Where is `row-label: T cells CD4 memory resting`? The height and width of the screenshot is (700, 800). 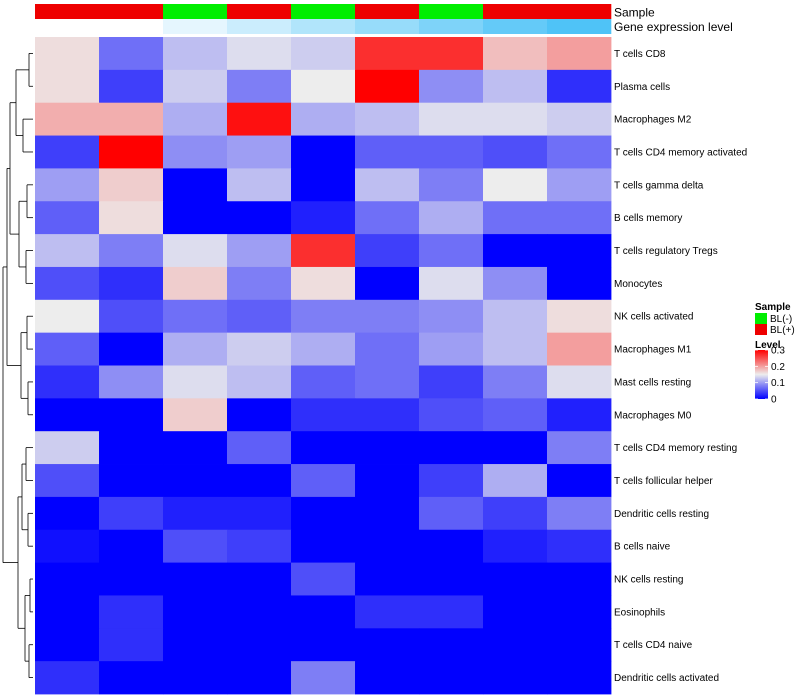 row-label: T cells CD4 memory resting is located at coordinates (675, 448).